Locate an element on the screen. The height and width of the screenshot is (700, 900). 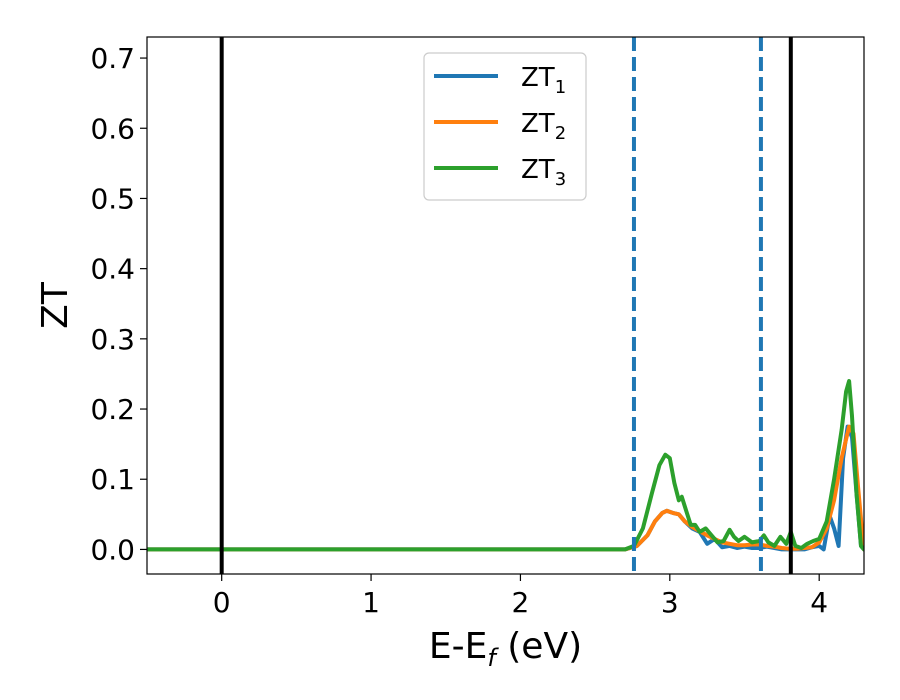
y-tick-label-5: 0.5 is located at coordinates (112, 198).